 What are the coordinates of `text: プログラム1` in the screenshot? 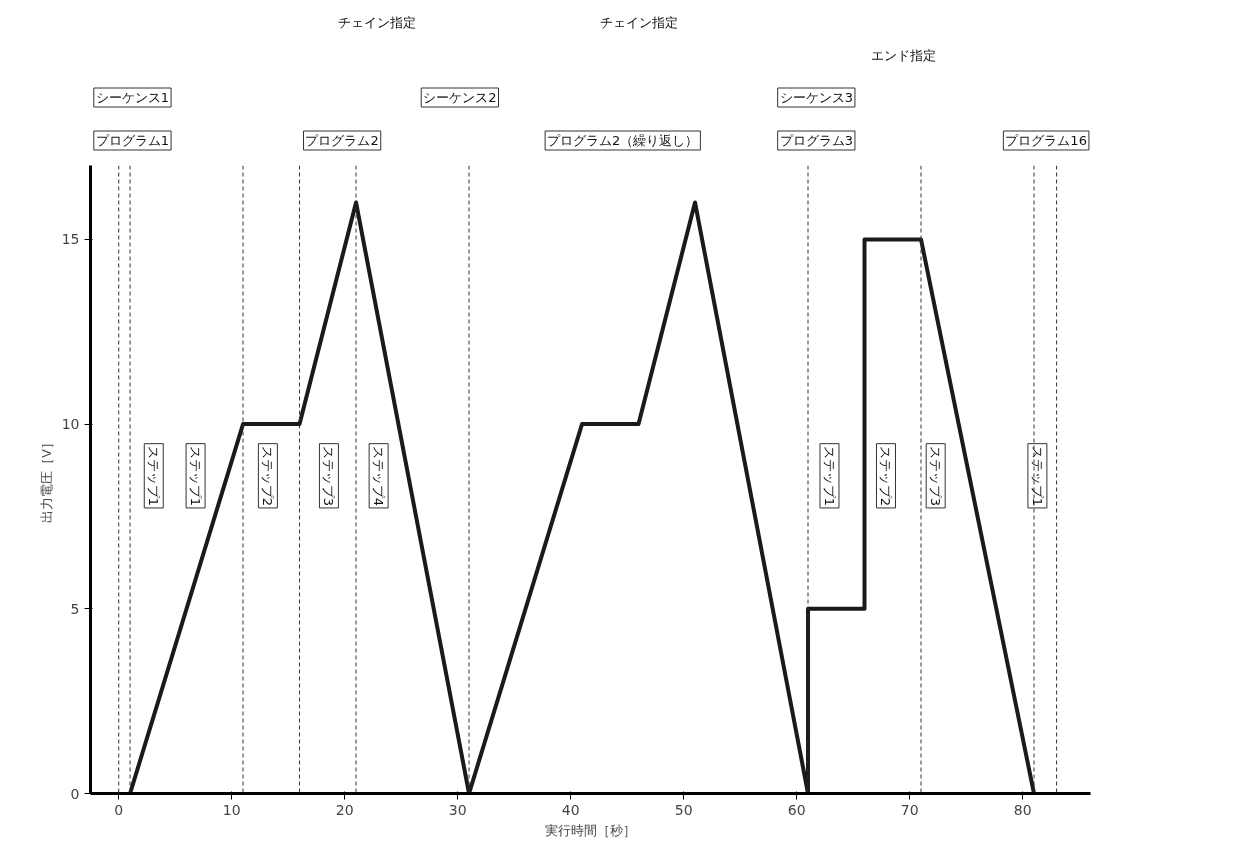 It's located at (132, 140).